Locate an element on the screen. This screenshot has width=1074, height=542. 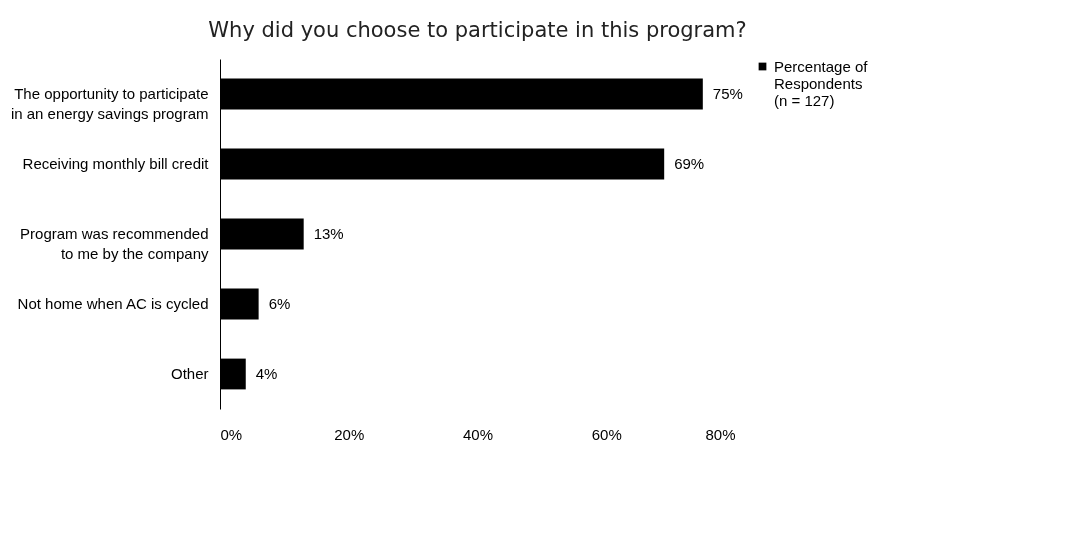
y-tick-label: Not home when AC is cycled is located at coordinates (113, 303).